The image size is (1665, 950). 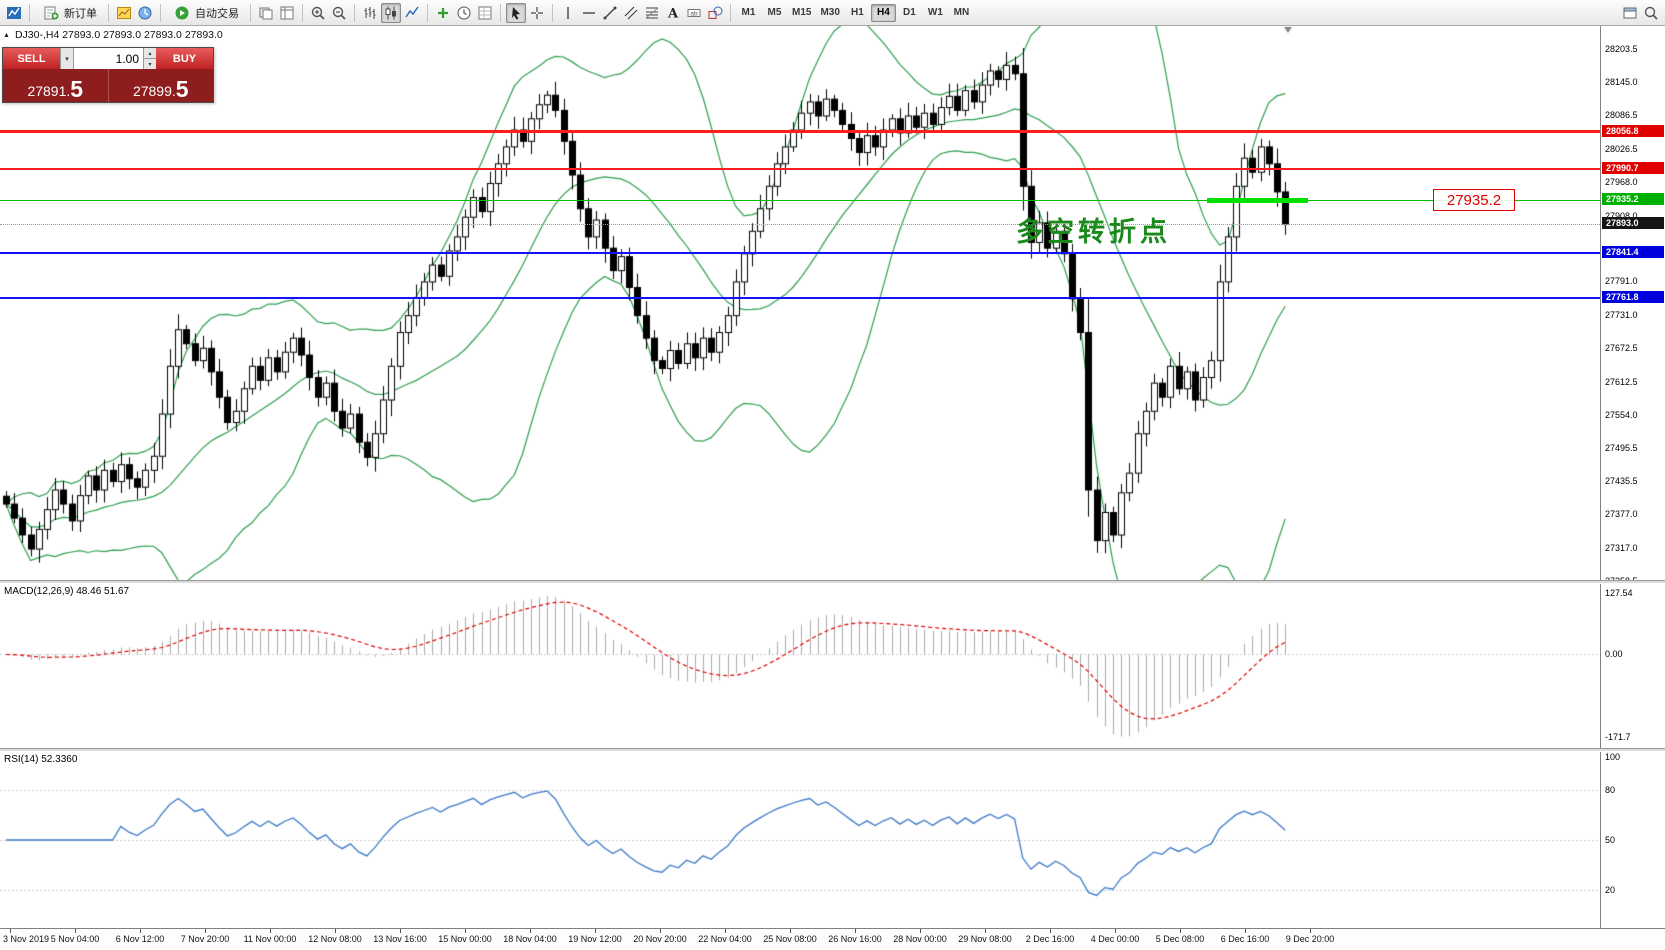 I want to click on sell-price: 27891. 5, so click(x=55, y=85).